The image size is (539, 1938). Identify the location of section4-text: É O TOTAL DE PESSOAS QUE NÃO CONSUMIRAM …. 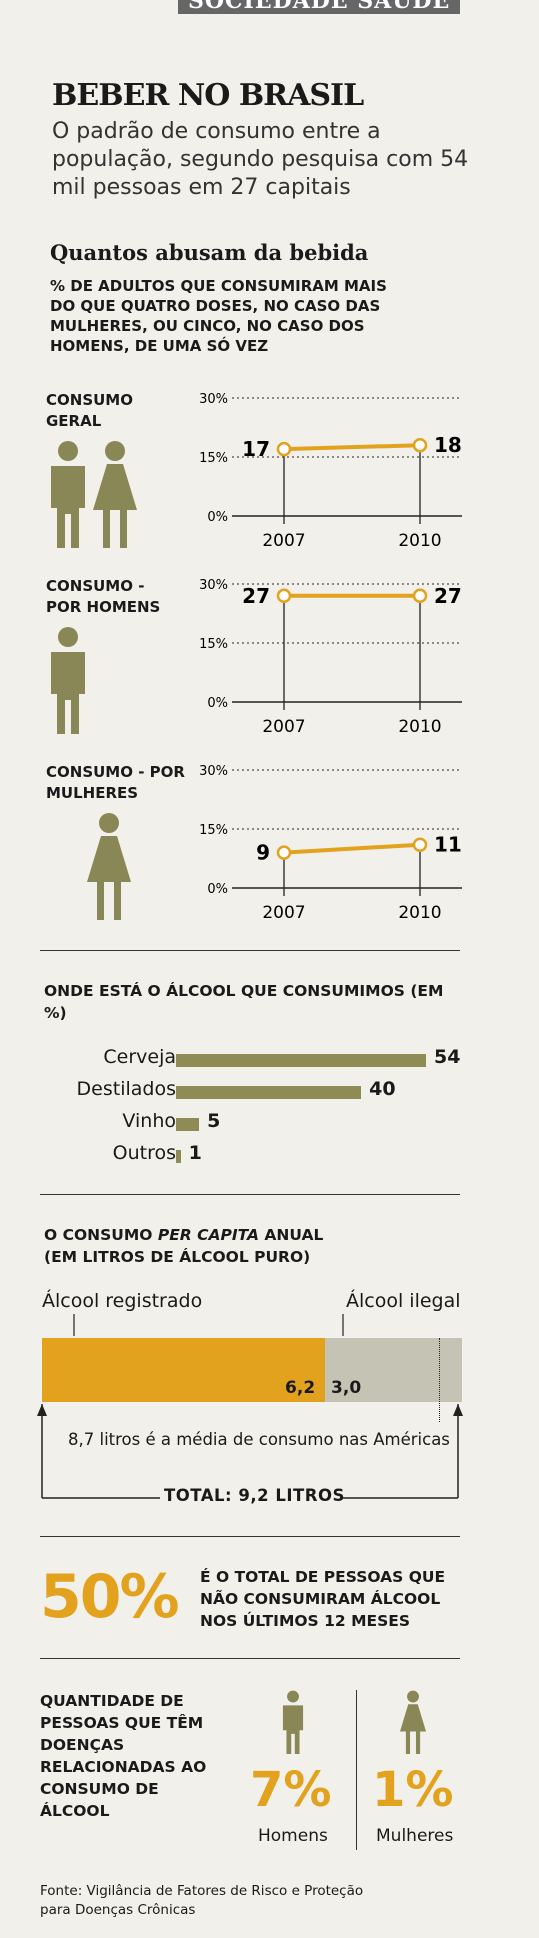
(323, 1599).